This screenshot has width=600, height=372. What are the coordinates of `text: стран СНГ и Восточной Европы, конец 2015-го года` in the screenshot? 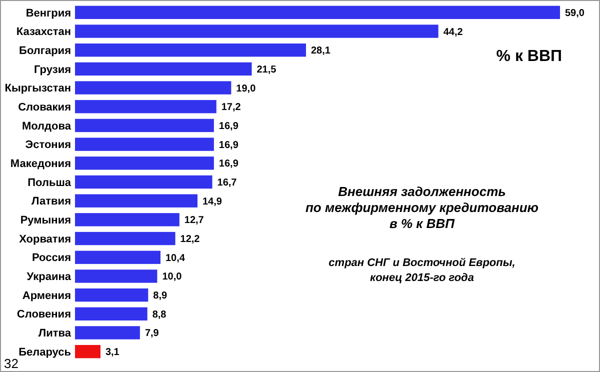 It's located at (422, 270).